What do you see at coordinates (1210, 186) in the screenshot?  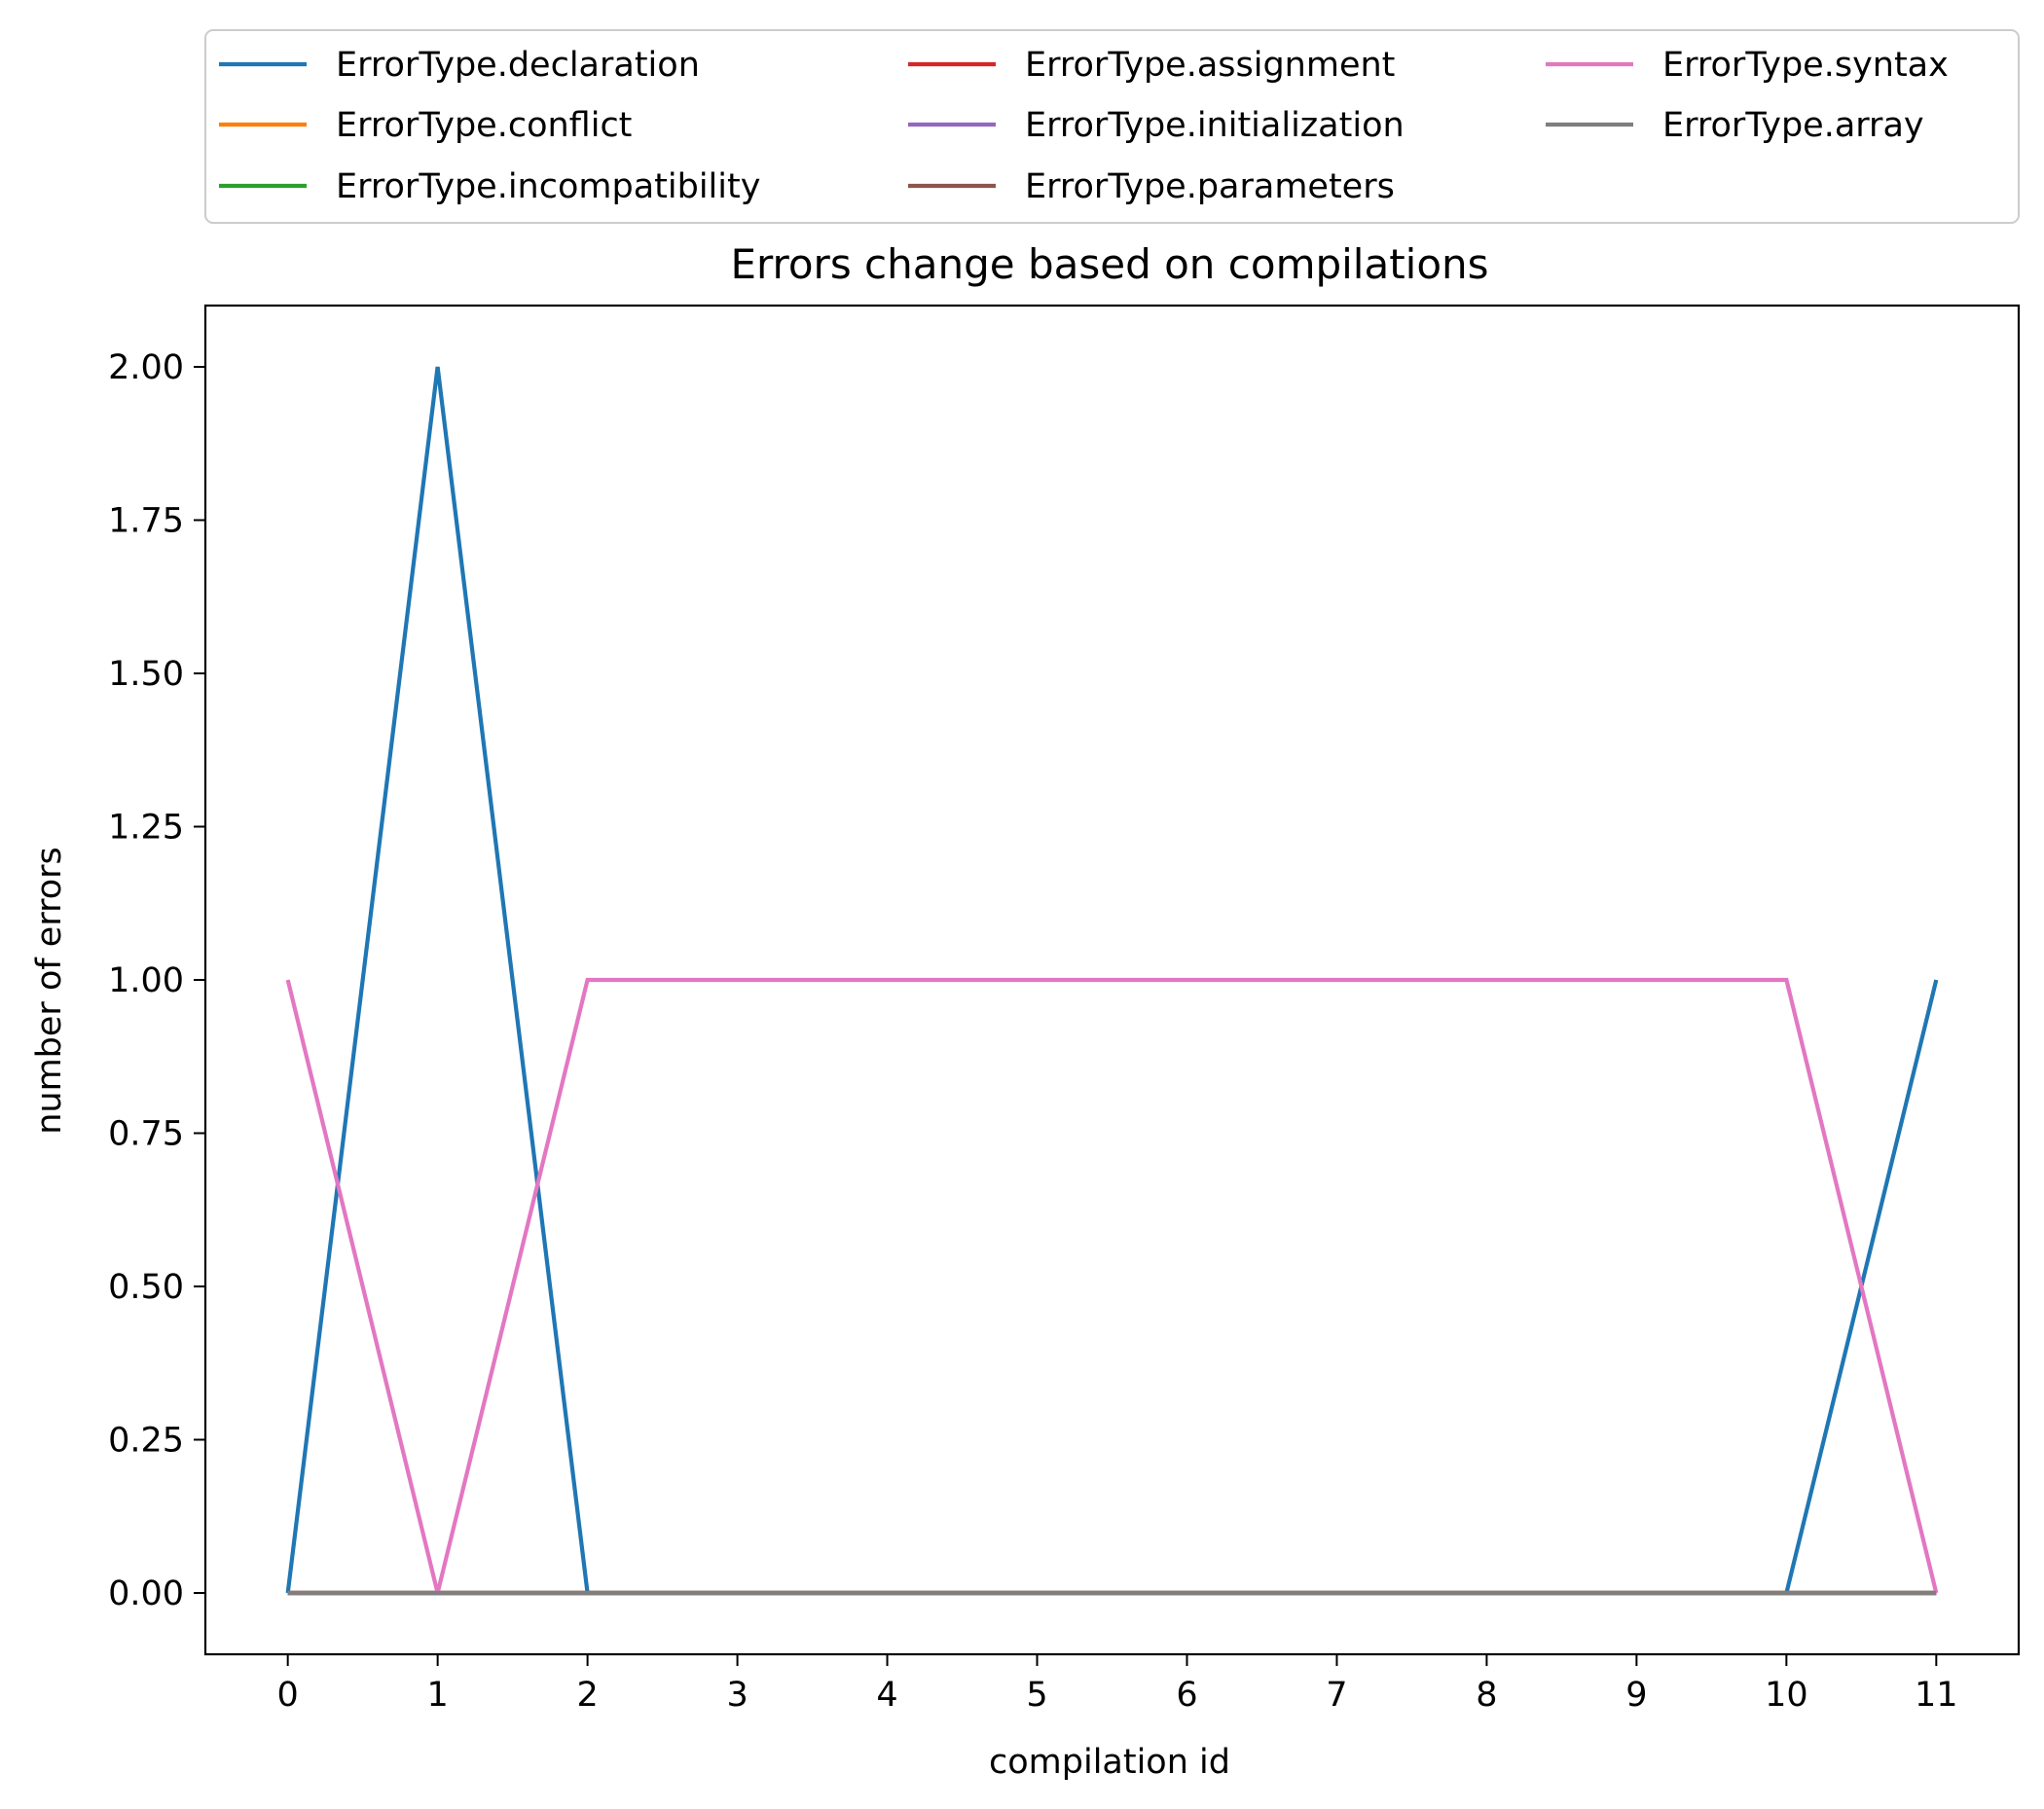 I see `legend-label-5: ErrorType.parameters` at bounding box center [1210, 186].